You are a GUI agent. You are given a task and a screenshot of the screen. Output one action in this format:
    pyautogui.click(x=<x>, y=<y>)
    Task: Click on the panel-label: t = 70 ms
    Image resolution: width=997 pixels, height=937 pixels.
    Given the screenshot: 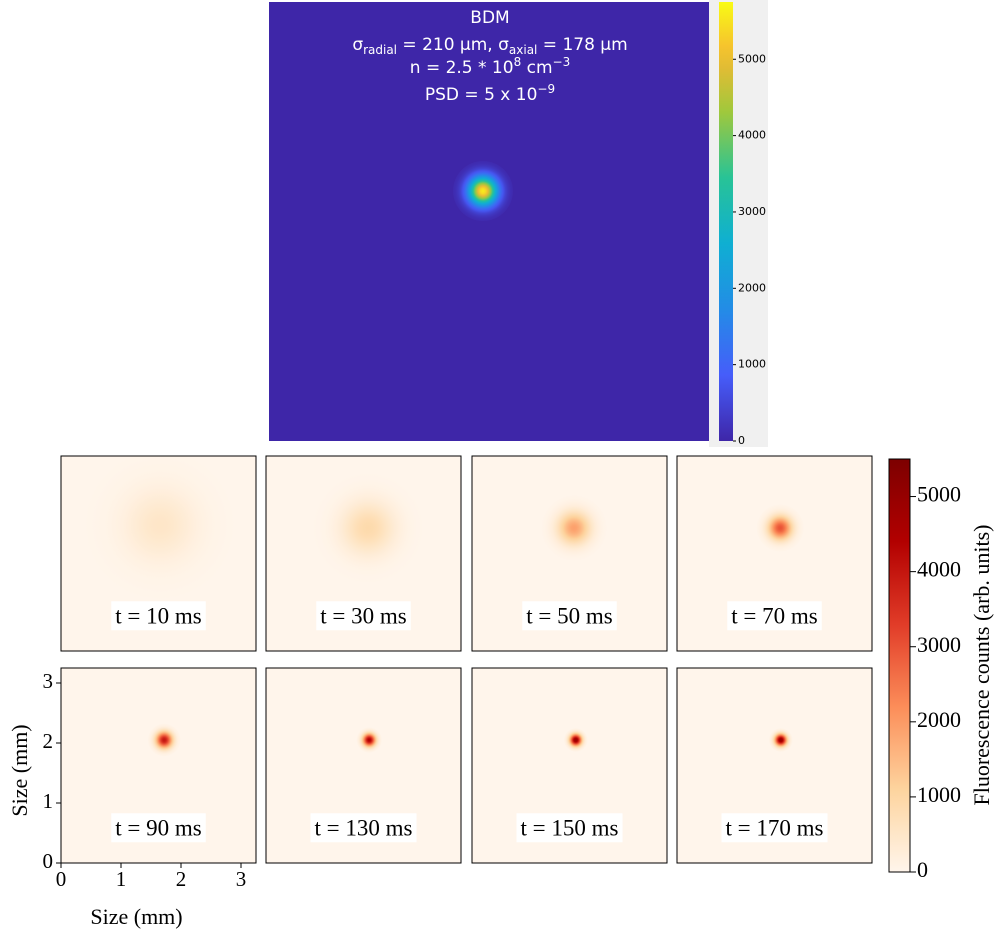 What is the action you would take?
    pyautogui.click(x=774, y=615)
    